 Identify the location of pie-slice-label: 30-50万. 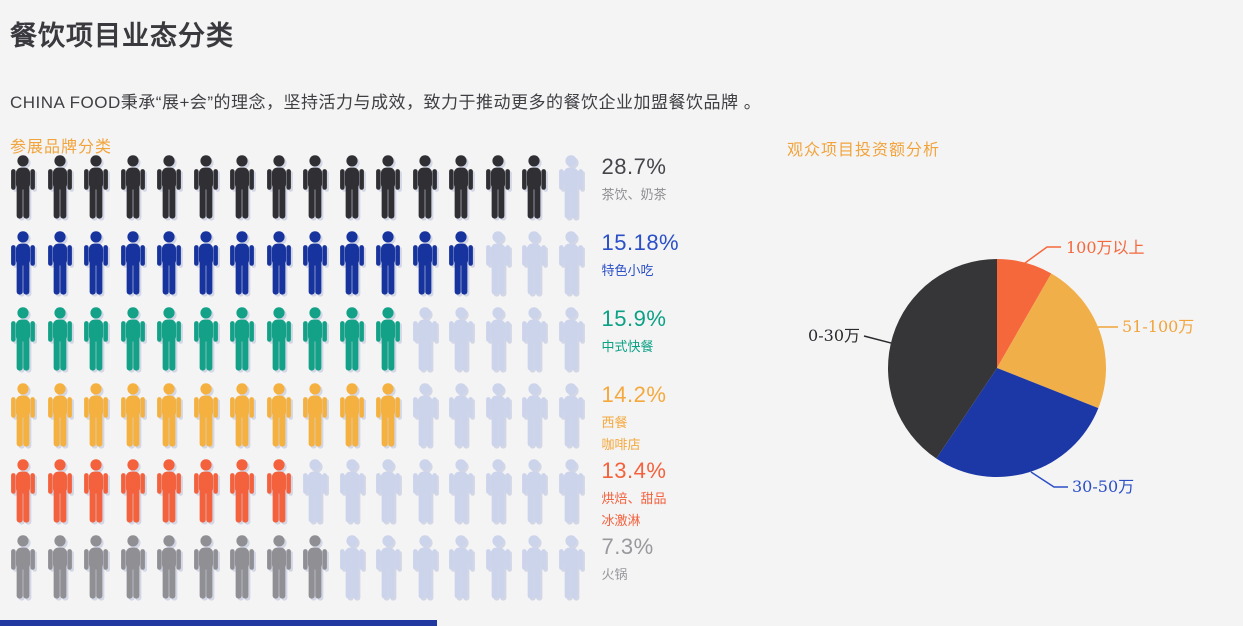
(1103, 486).